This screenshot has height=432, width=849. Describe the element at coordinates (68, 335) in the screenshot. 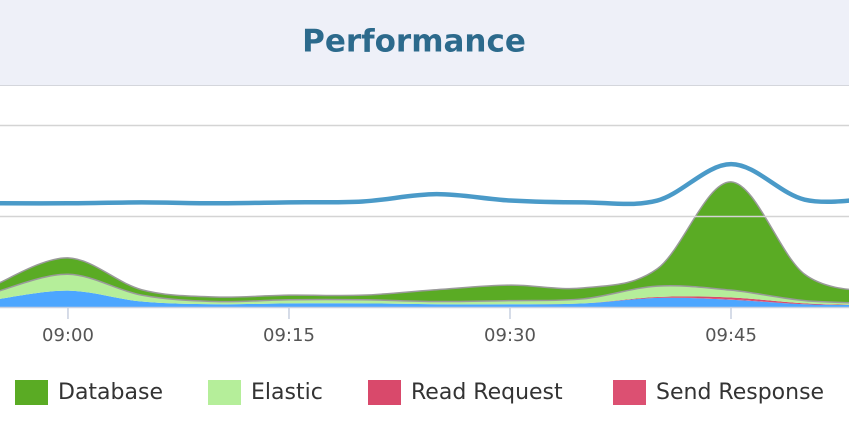

I see `x-tick-label: 09:00` at that location.